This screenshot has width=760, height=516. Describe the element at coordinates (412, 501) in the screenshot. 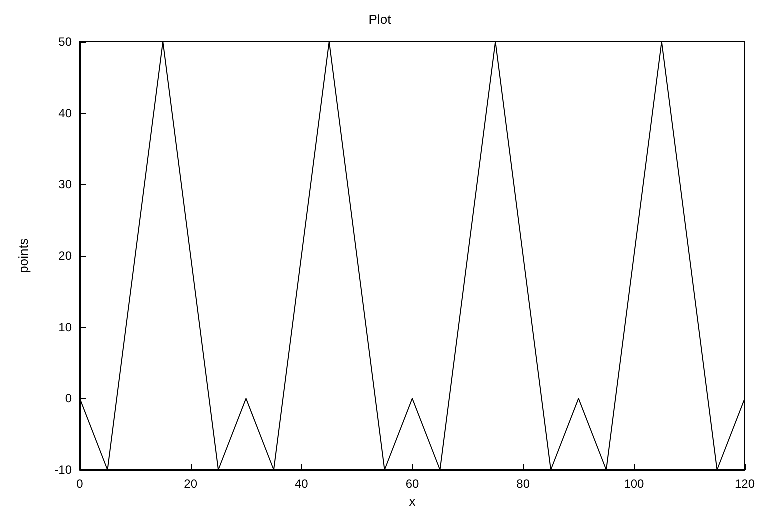

I see `x-axis-title: x` at that location.